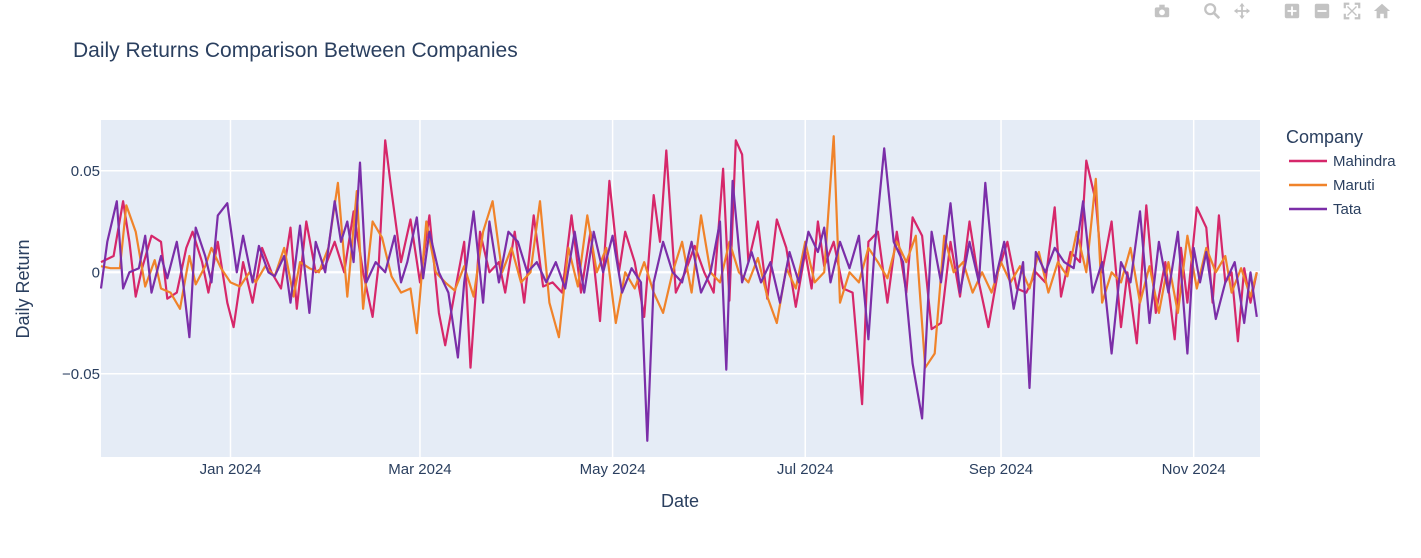 The width and height of the screenshot is (1421, 558). I want to click on legend-item-maruti: Maruti, so click(1354, 185).